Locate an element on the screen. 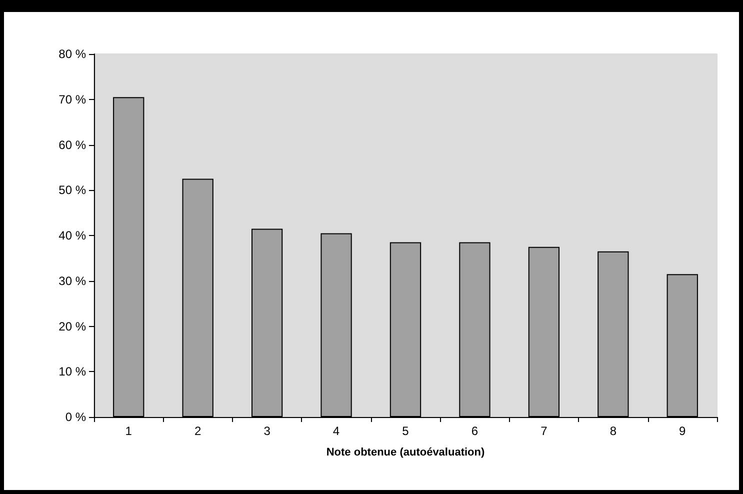 This screenshot has width=743, height=494. x-axis-title: Note obtenue (autoévaluation) is located at coordinates (405, 452).